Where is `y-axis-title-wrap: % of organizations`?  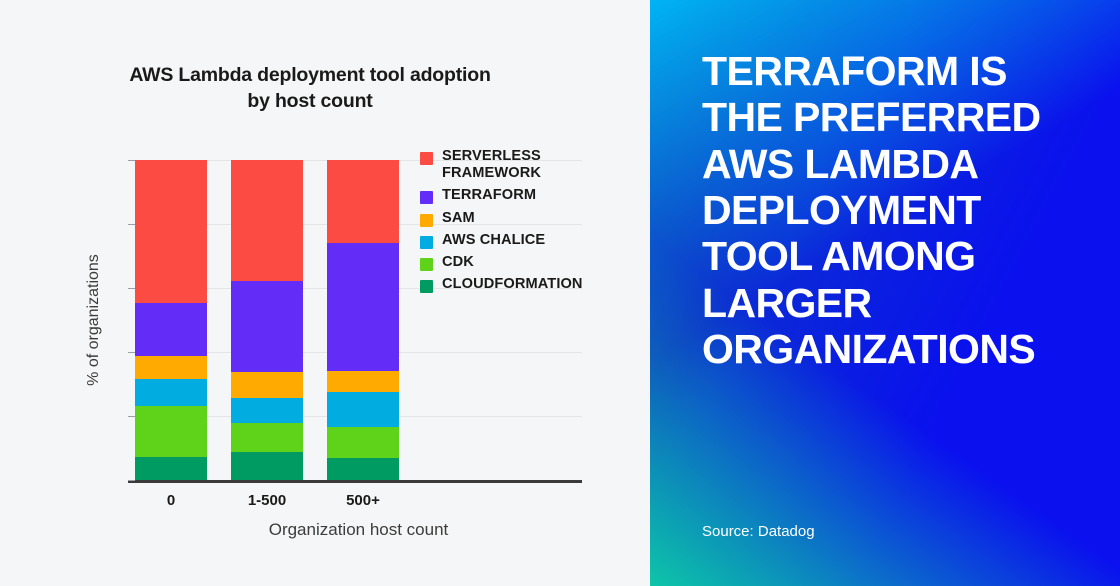
y-axis-title-wrap: % of organizations is located at coordinates (71, 320).